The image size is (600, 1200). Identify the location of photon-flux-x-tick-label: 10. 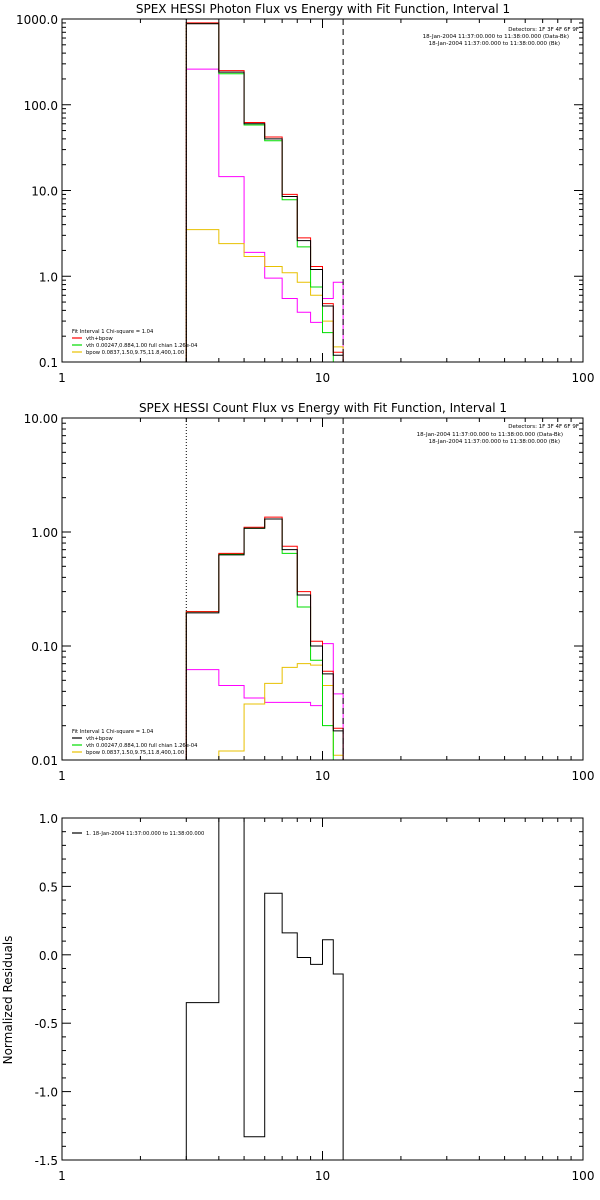
(322, 378).